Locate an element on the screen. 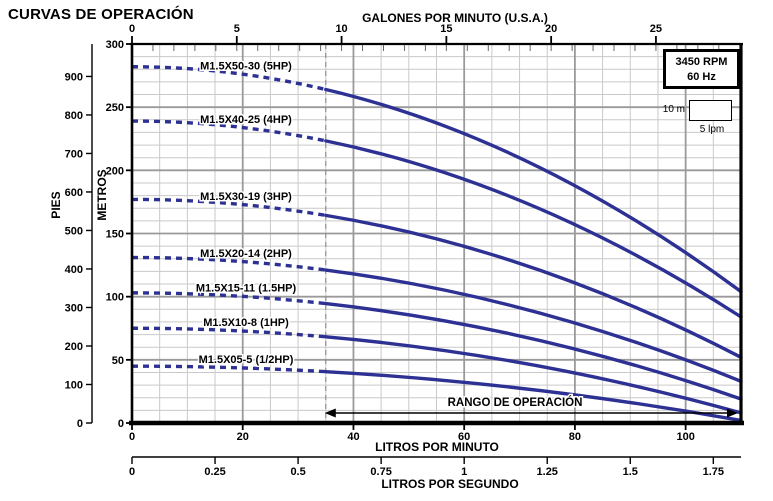 Image resolution: width=773 pixels, height=501 pixels. page-title: CURVAS DE OPERACIÓN is located at coordinates (101, 14).